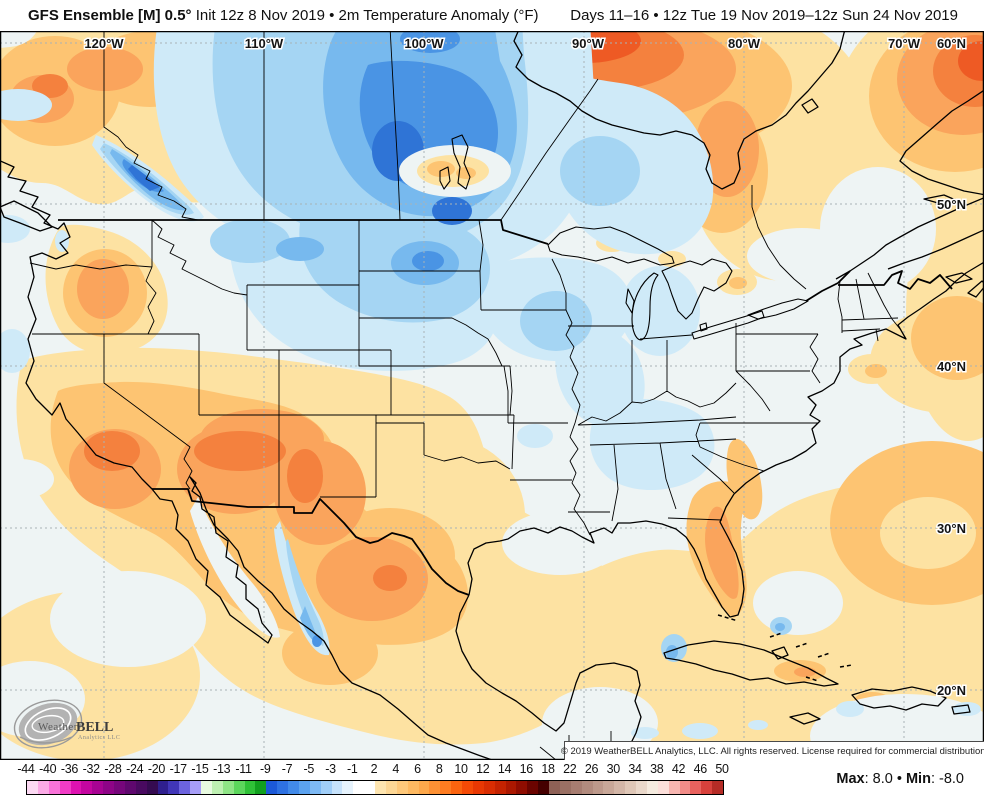 The width and height of the screenshot is (984, 808). I want to click on latitude-labels: 60°N 50°N 40°N 30°N 20°N, so click(951, 367).